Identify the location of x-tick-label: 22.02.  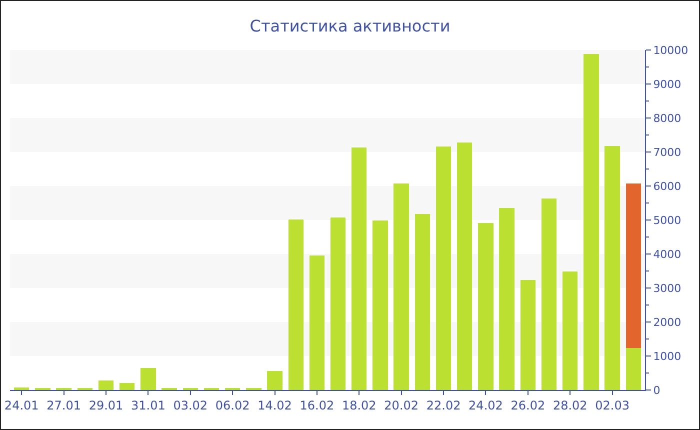
(443, 405).